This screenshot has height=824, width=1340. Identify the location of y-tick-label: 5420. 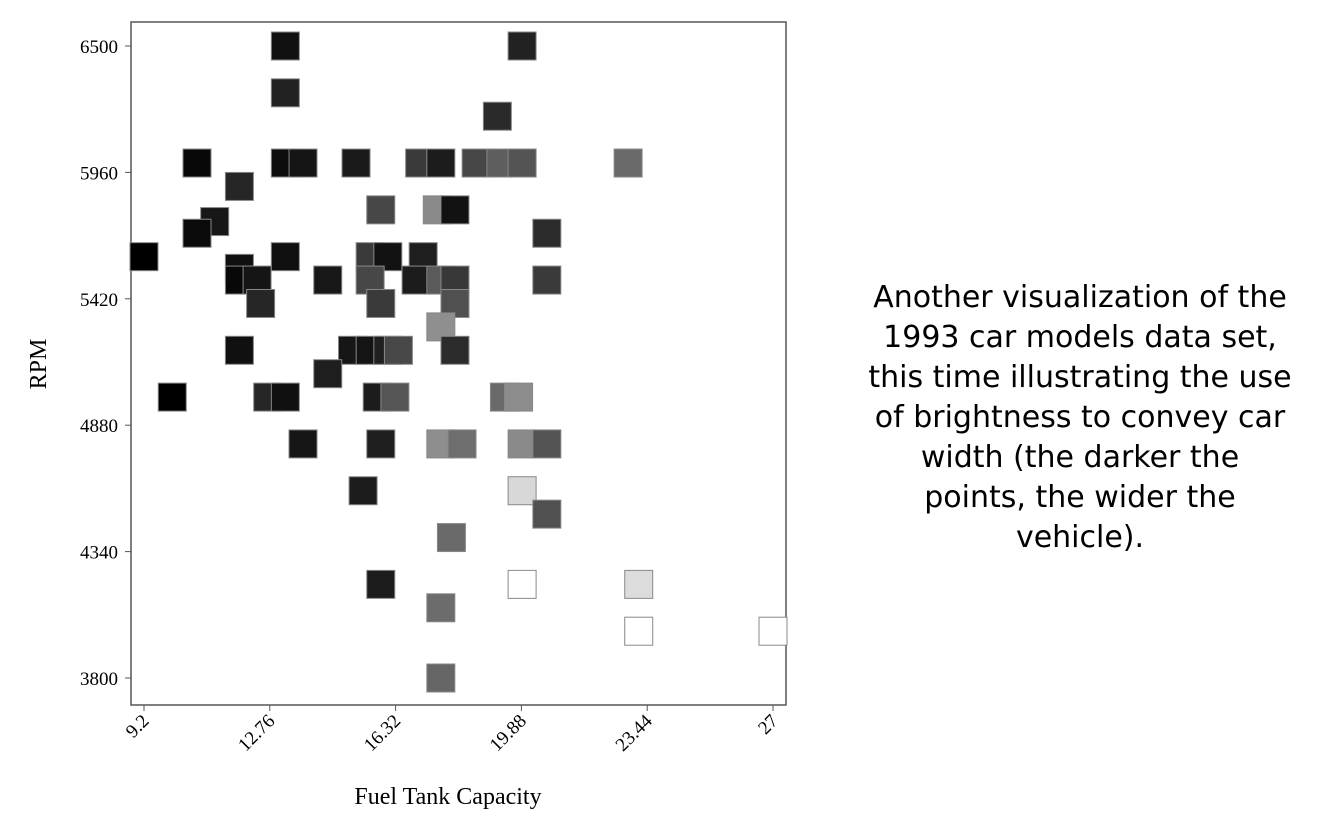
(99, 300).